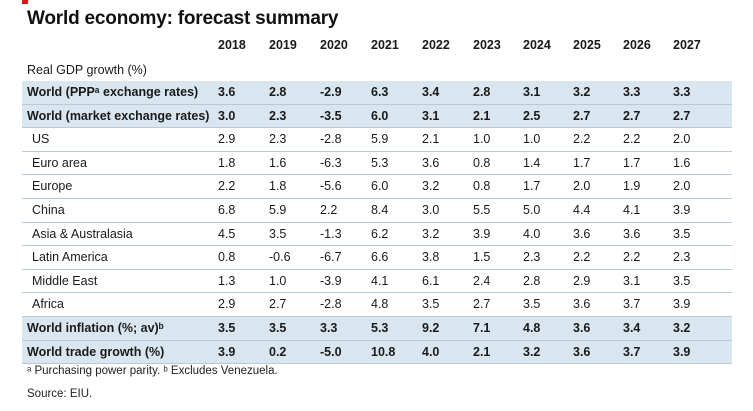  Describe the element at coordinates (87, 70) in the screenshot. I see `section-label: Real GDP growth (%)` at that location.